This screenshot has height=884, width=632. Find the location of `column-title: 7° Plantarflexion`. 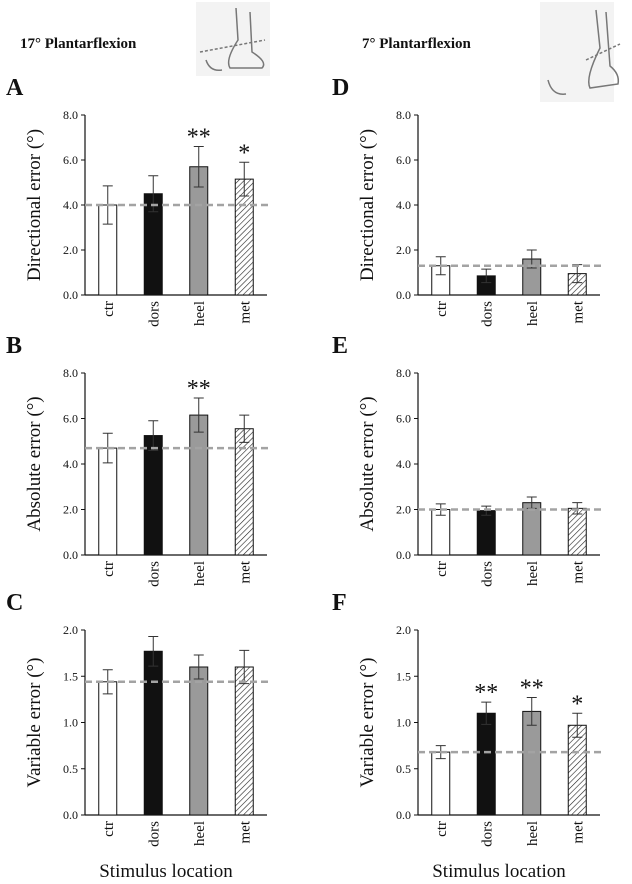

column-title: 7° Plantarflexion is located at coordinates (417, 44).